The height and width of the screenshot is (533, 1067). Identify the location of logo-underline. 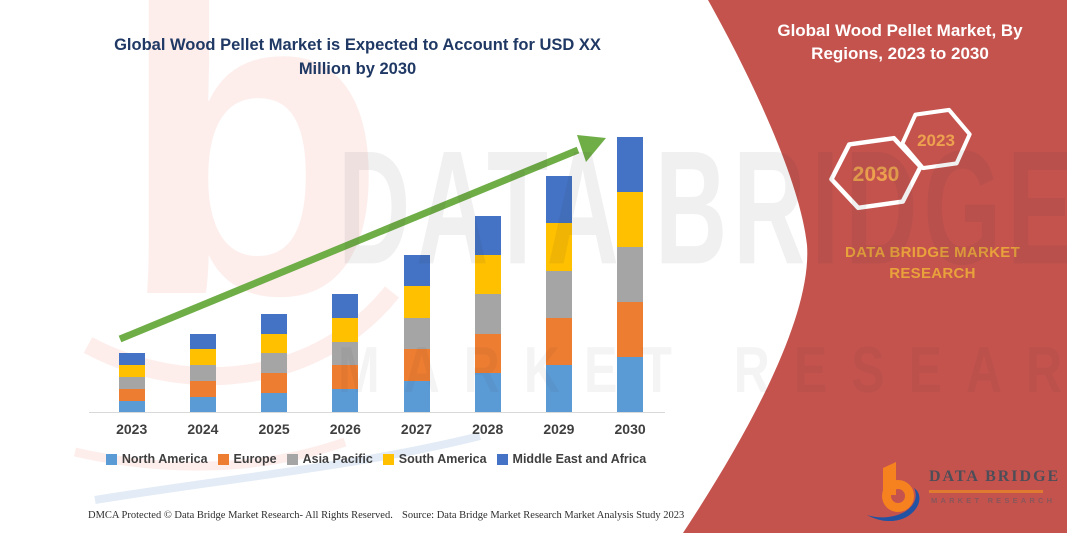
(986, 491).